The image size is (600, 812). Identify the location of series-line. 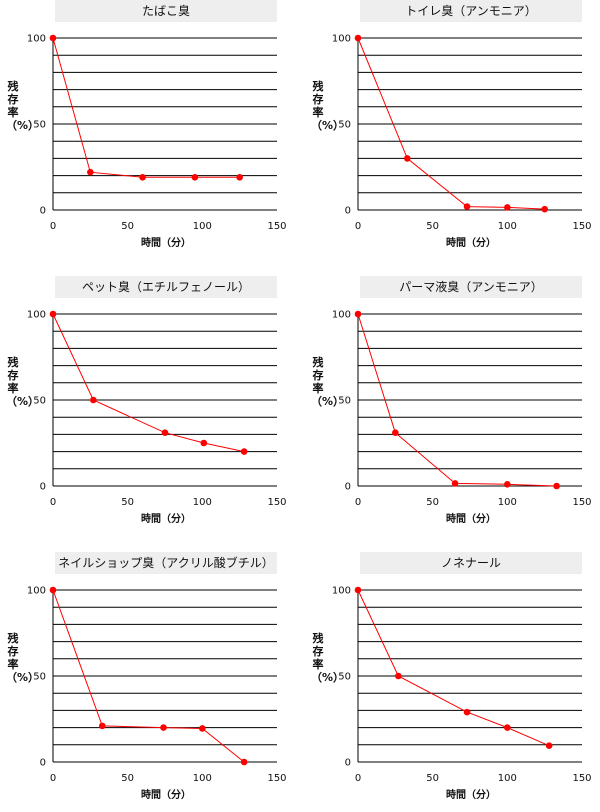
(146, 107).